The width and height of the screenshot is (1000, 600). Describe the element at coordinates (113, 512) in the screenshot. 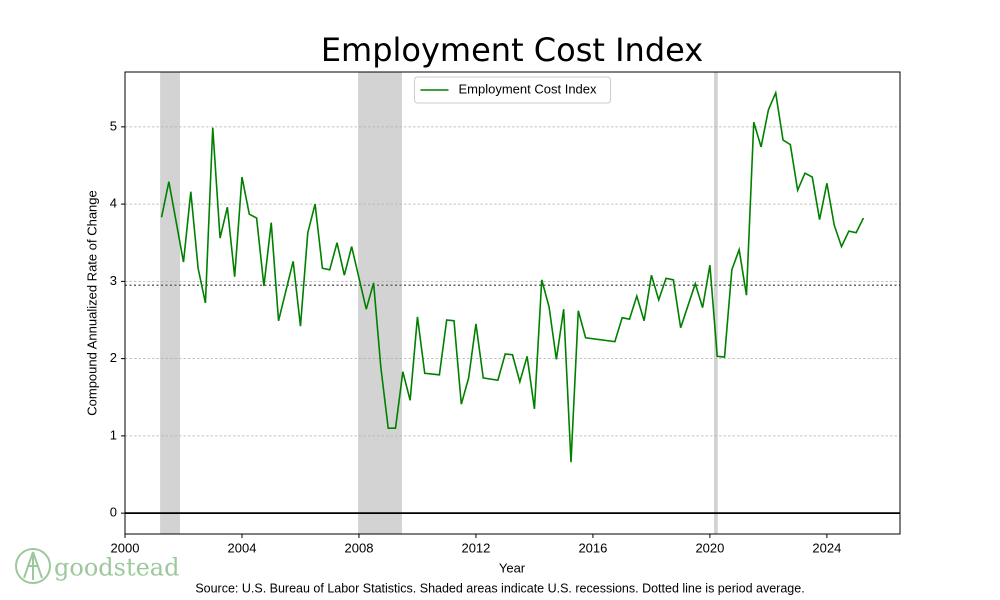

I see `y-tick-label: 0` at that location.